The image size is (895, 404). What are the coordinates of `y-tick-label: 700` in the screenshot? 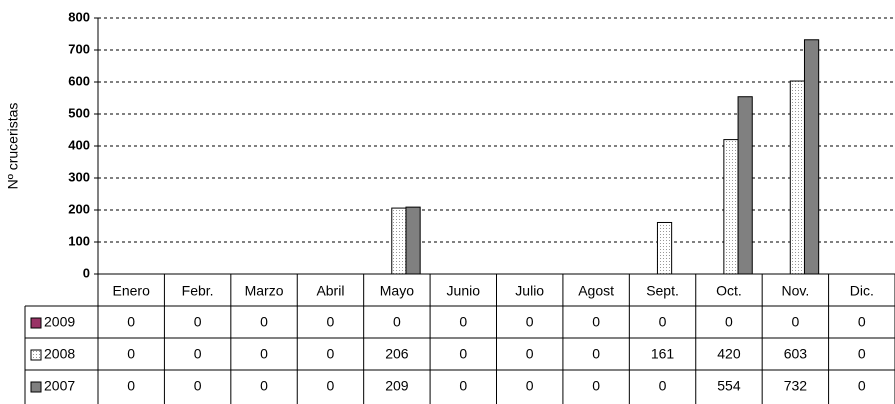 It's located at (79, 48).